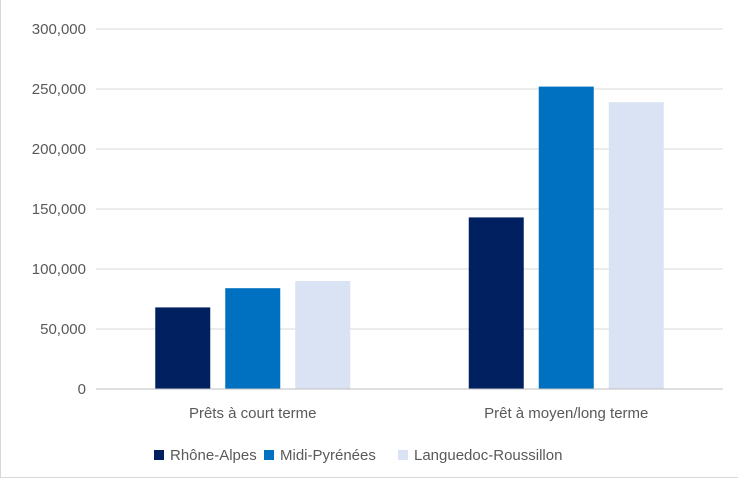 This screenshot has height=484, width=739. I want to click on legend-label: Rhône-Alpes, so click(213, 455).